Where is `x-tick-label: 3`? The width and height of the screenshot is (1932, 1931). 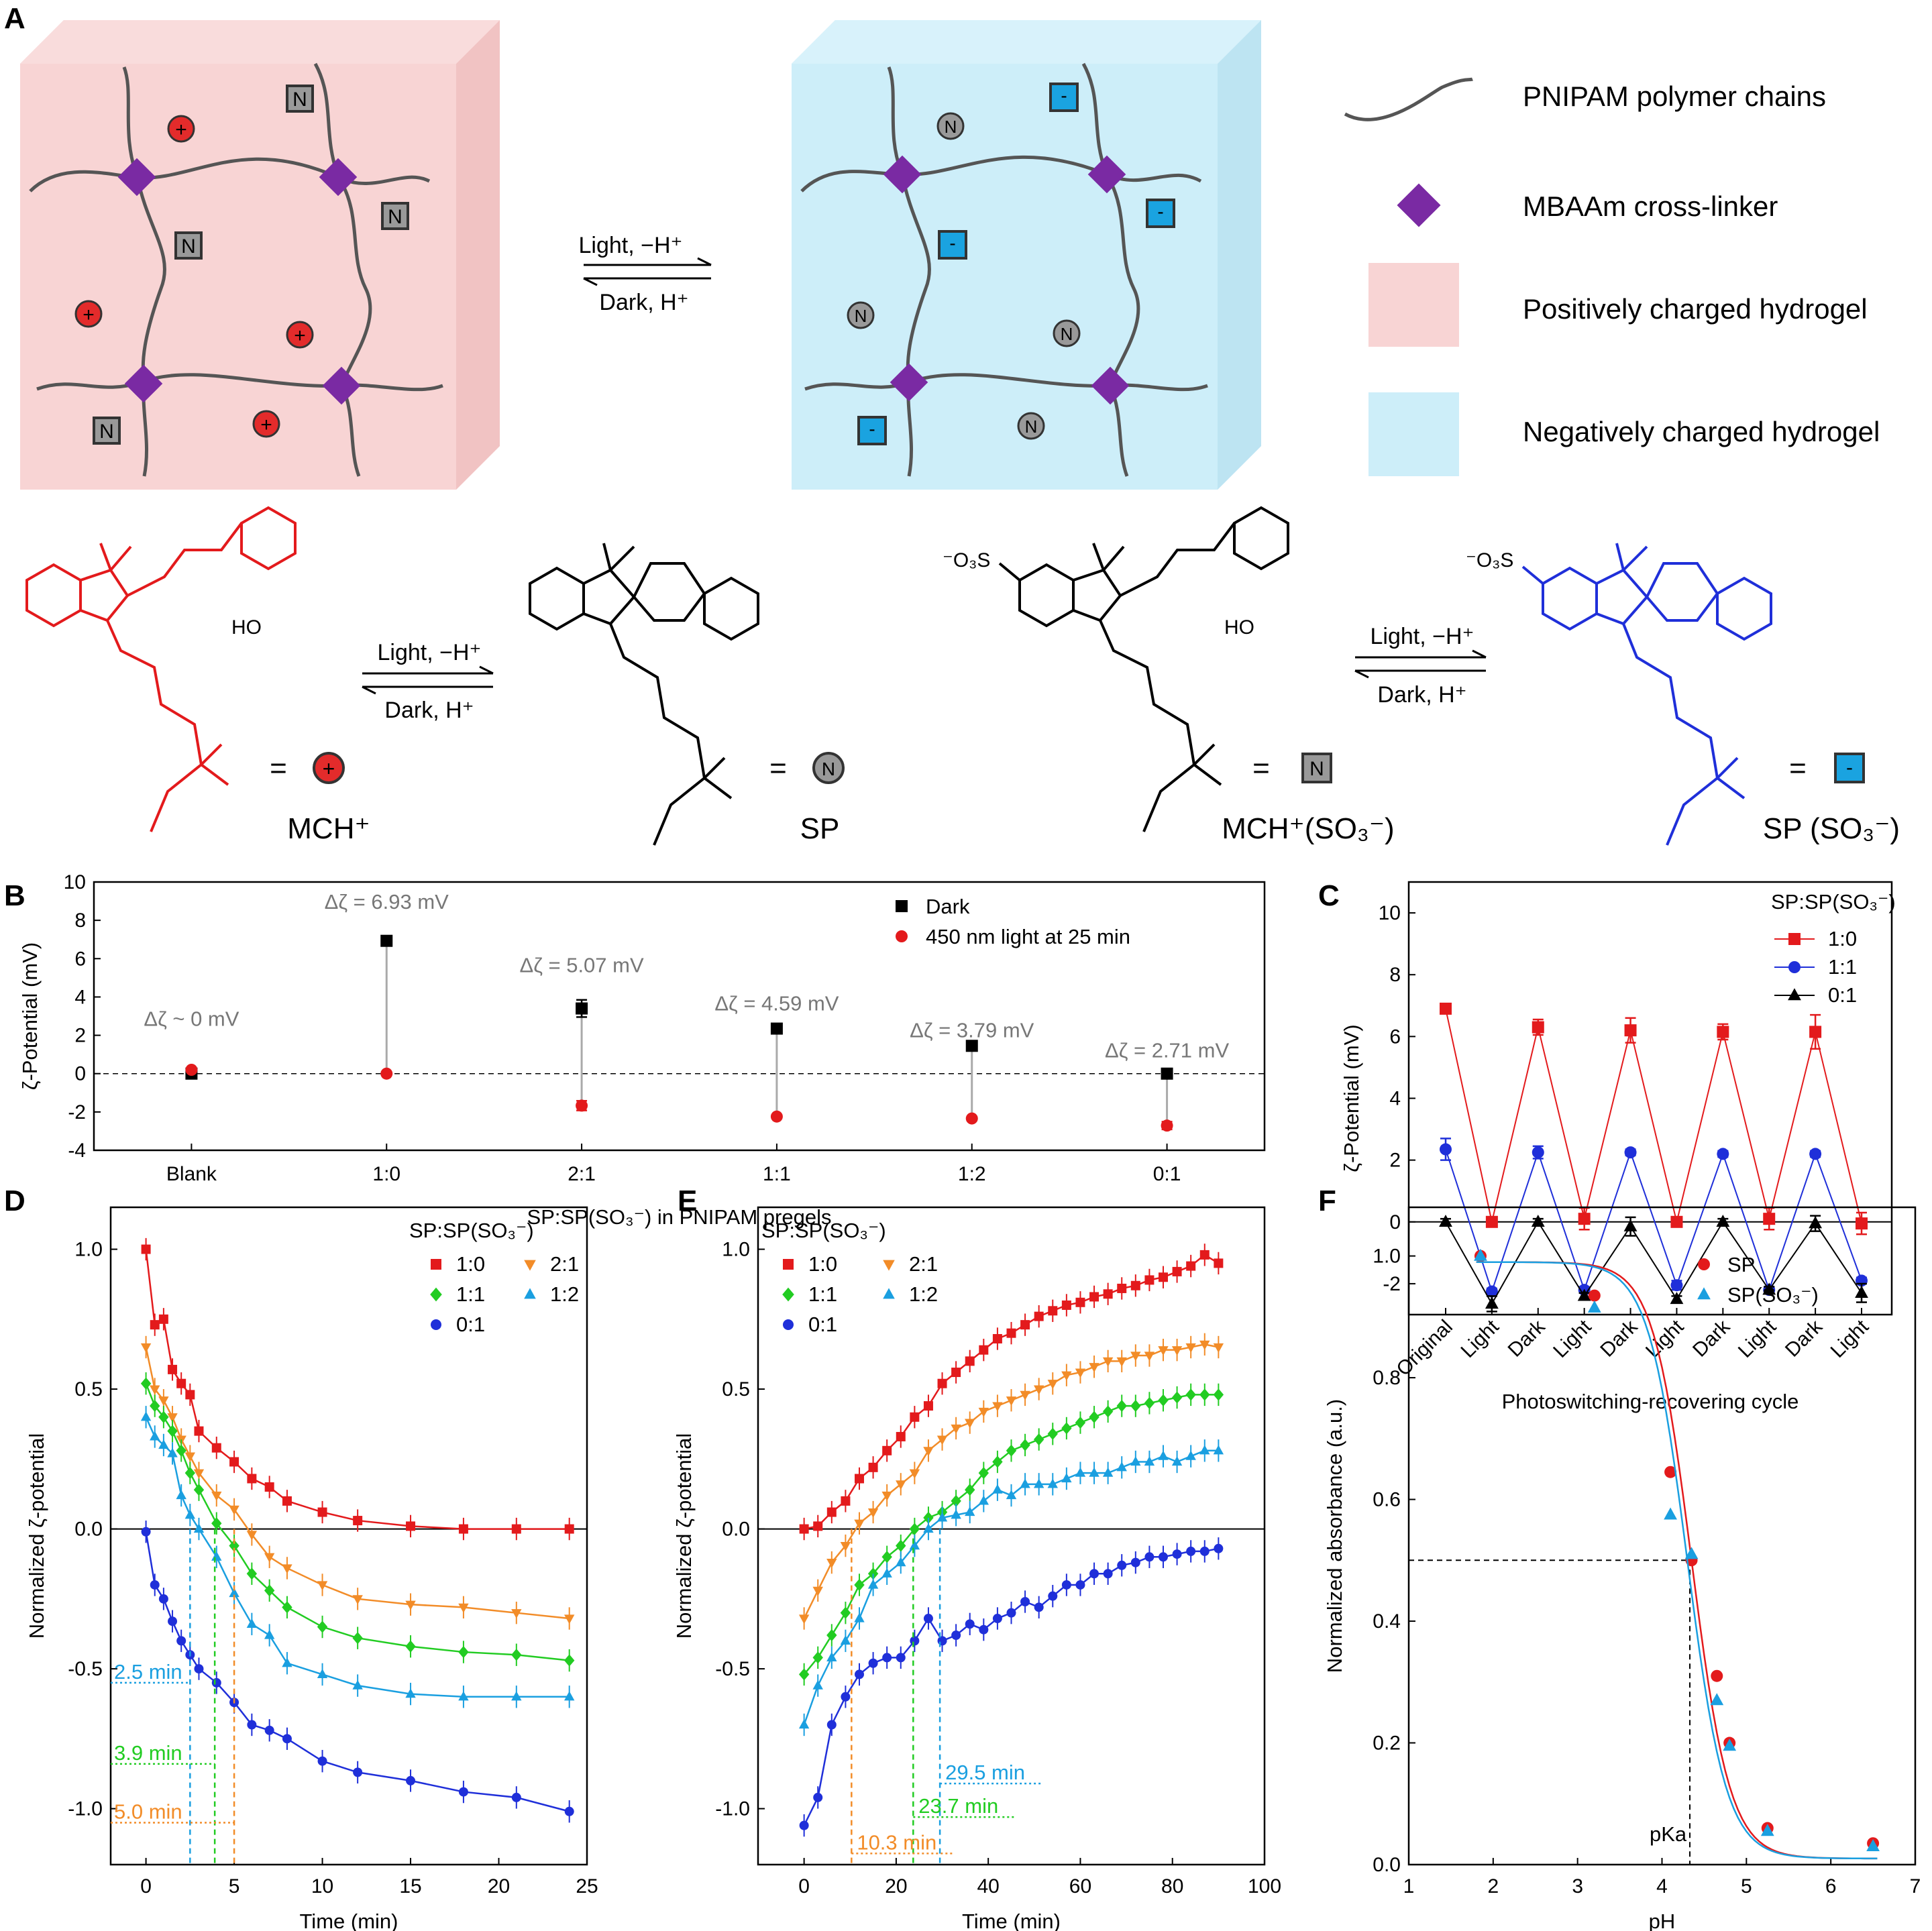 x-tick-label: 3 is located at coordinates (1577, 1886).